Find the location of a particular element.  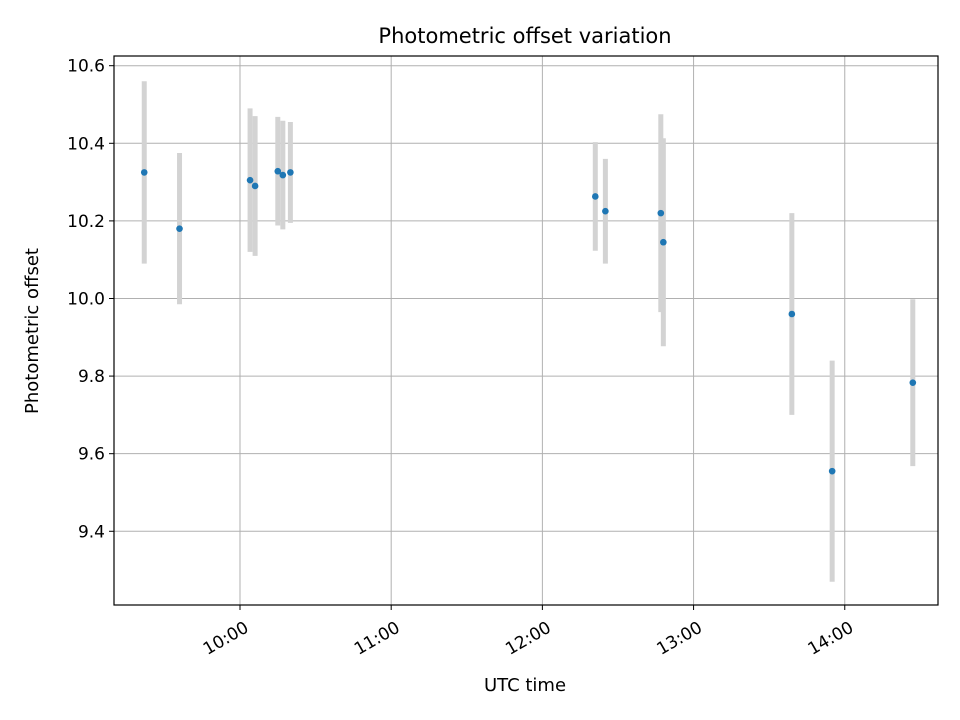

y-tick-label: 9.6 is located at coordinates (91, 455).